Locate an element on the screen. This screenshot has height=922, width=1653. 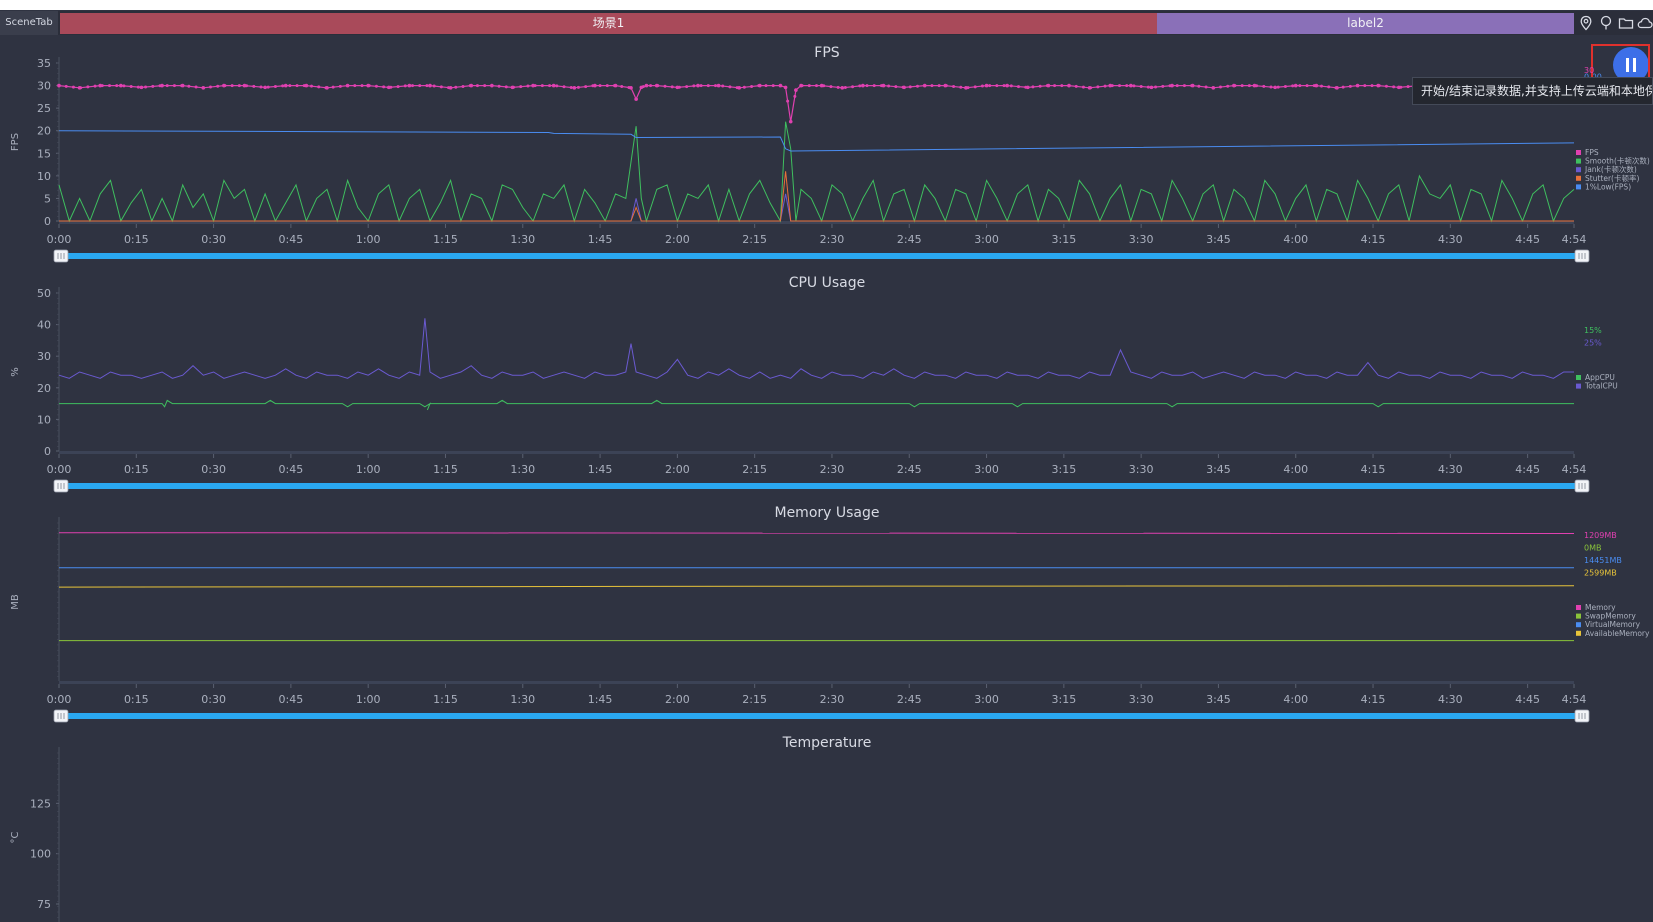
legend-entry: AvailableMemory is located at coordinates (1617, 633).